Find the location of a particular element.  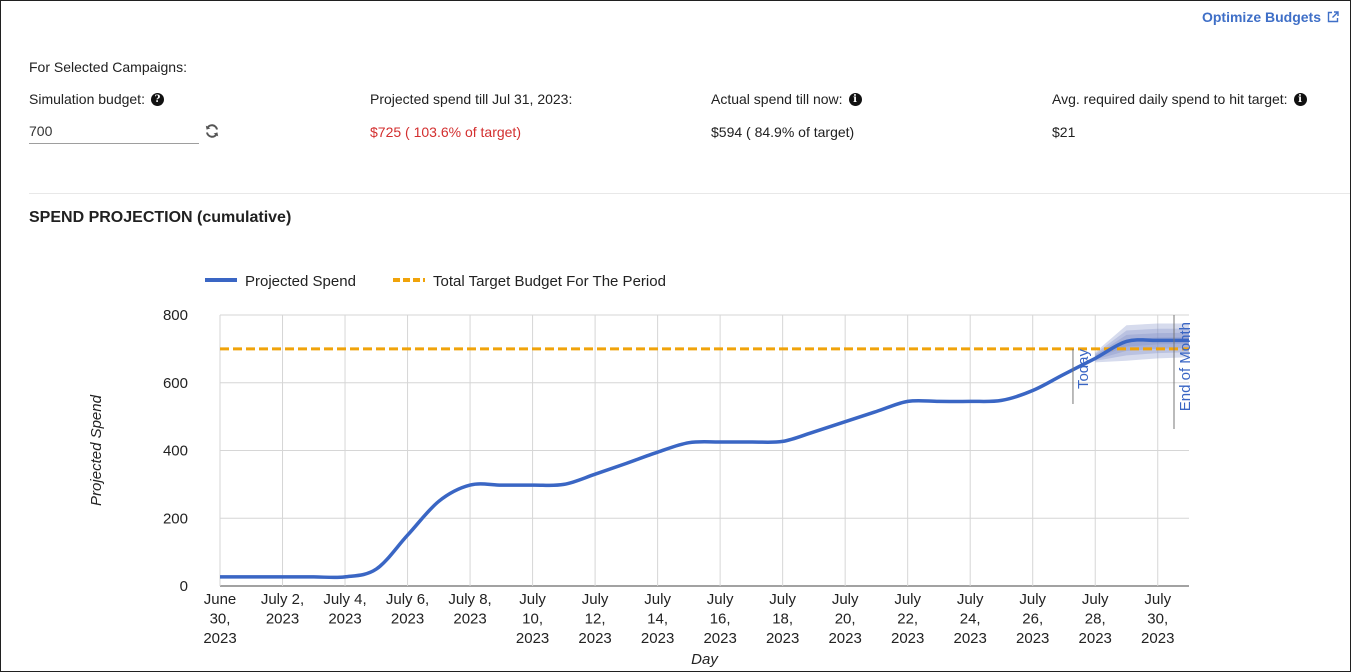

simulation-budget-input is located at coordinates (114, 131).